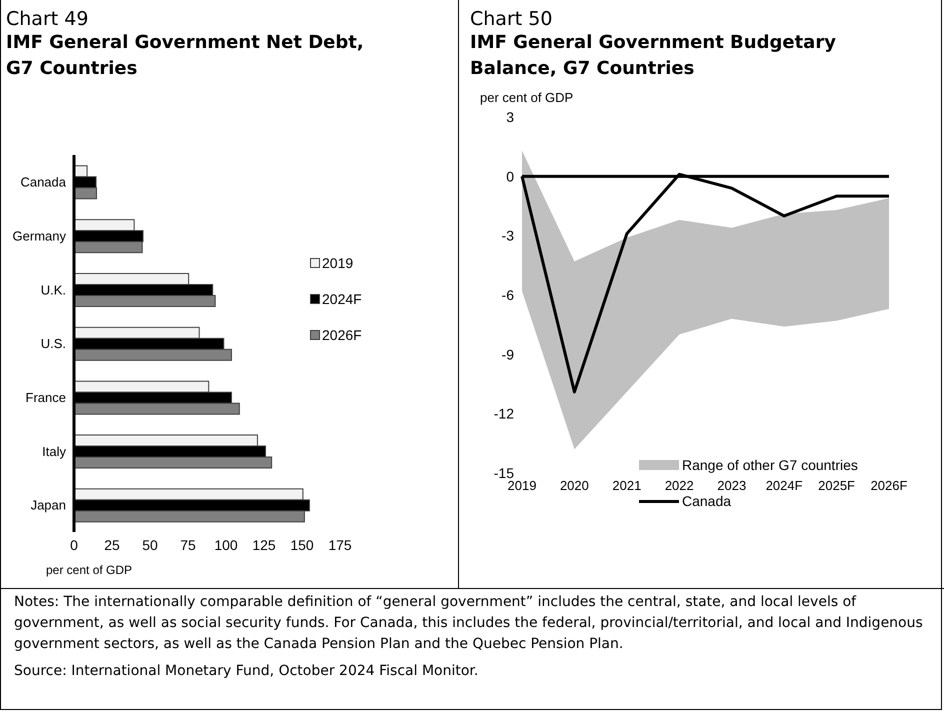  Describe the element at coordinates (226, 544) in the screenshot. I see `x-tick-label: 100` at that location.